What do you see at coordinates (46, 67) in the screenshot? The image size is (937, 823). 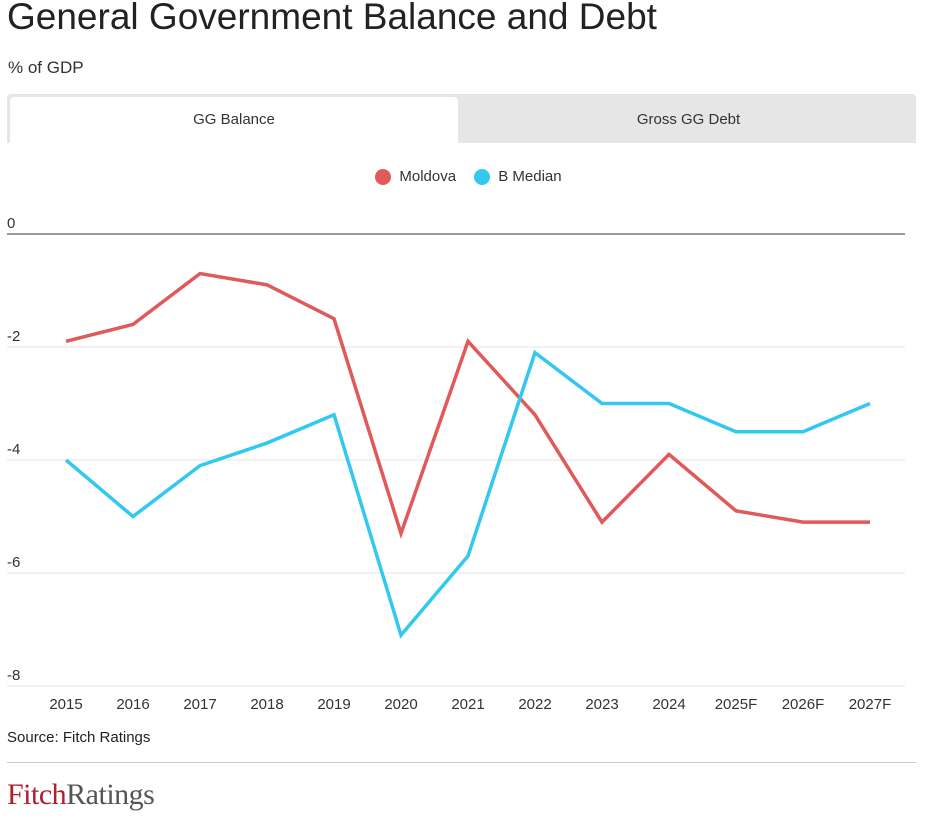 I see `chart-subtitle: % of GDP` at bounding box center [46, 67].